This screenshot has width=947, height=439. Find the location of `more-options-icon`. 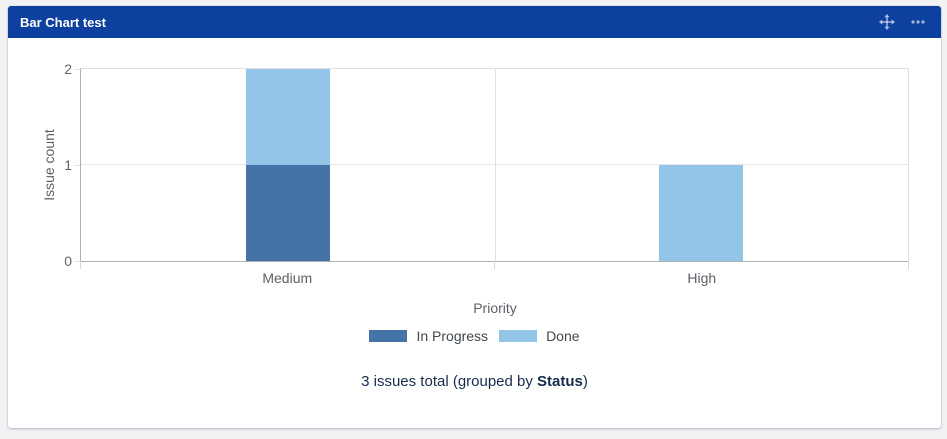

more-options-icon is located at coordinates (918, 22).